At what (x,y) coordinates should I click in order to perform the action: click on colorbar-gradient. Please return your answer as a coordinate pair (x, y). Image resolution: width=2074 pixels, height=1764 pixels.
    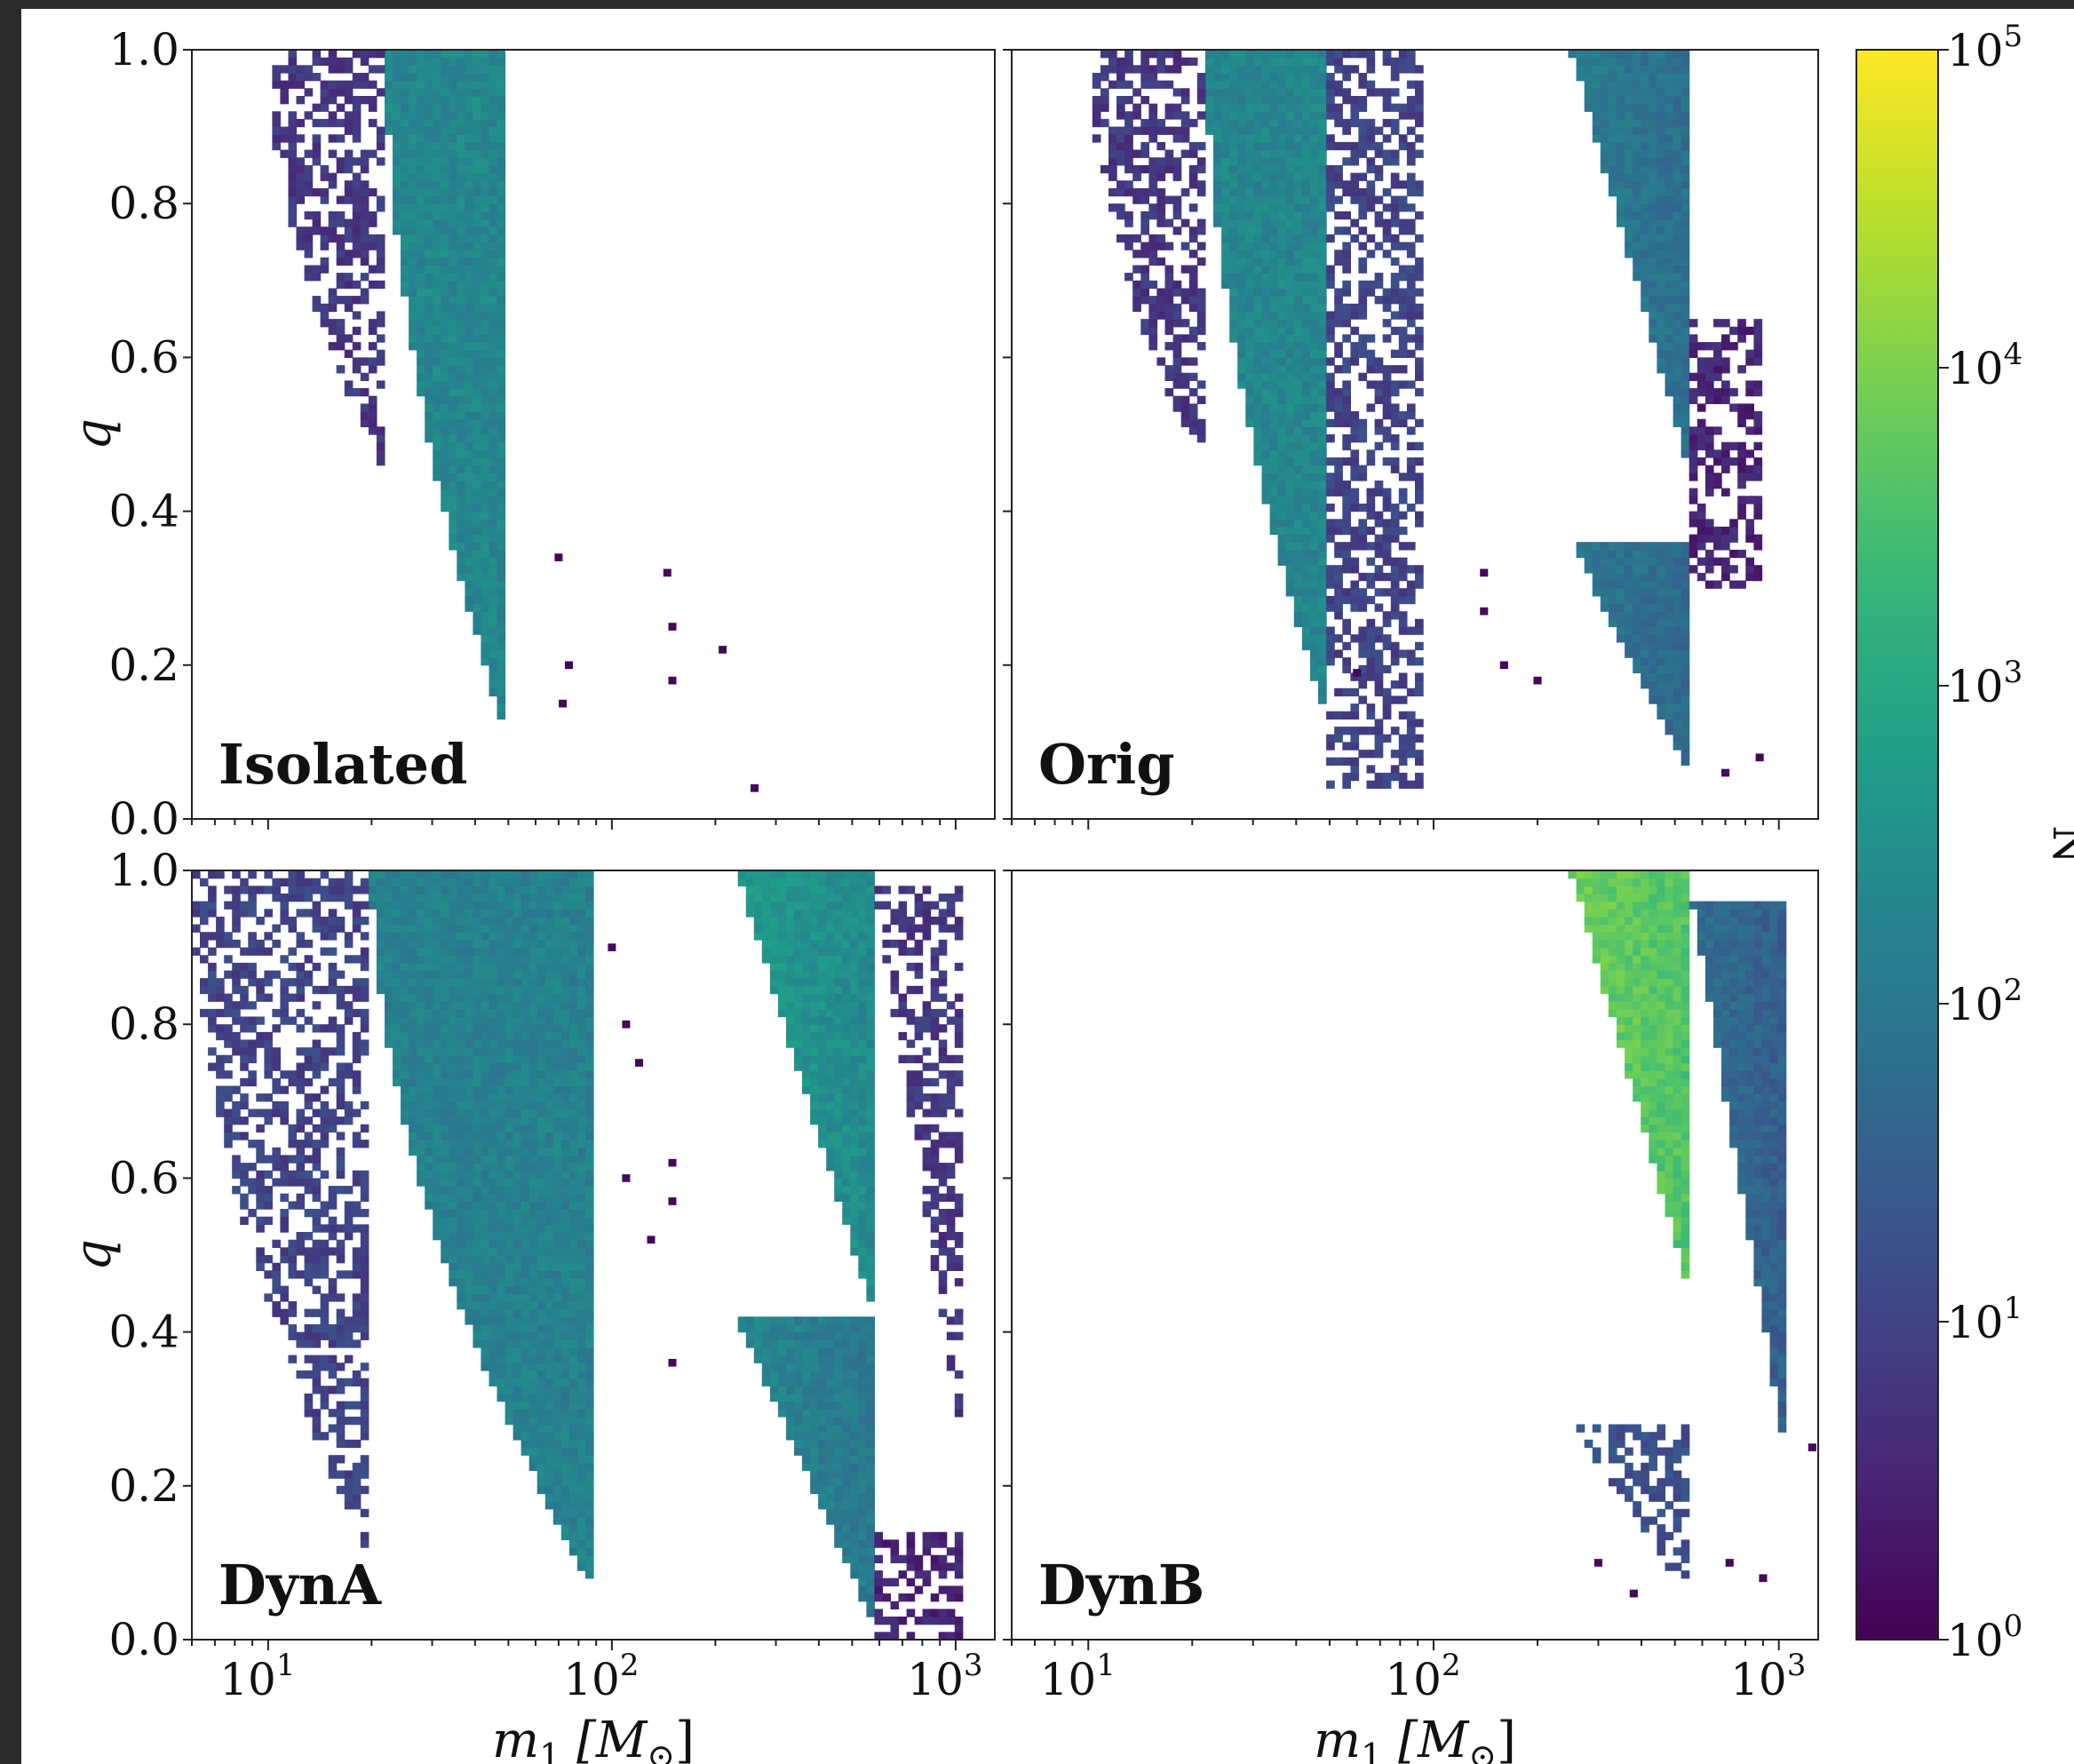
    Looking at the image, I should click on (1897, 845).